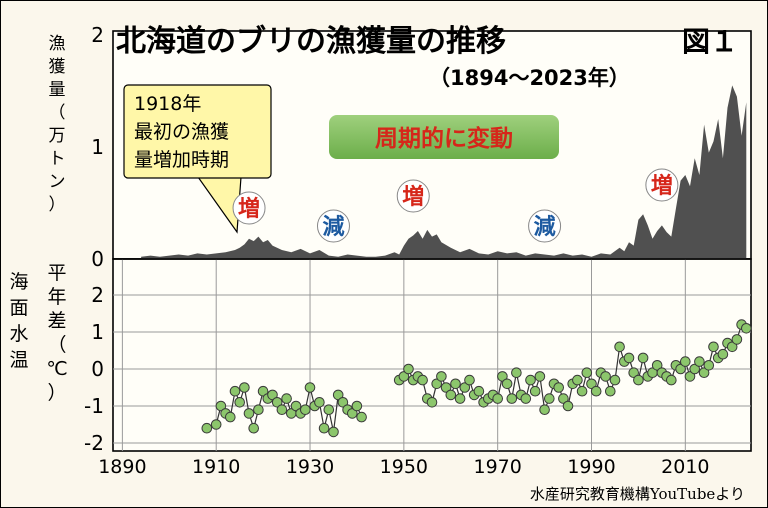 The height and width of the screenshot is (508, 768). Describe the element at coordinates (685, 467) in the screenshot. I see `x-tick-2010: 2010` at that location.